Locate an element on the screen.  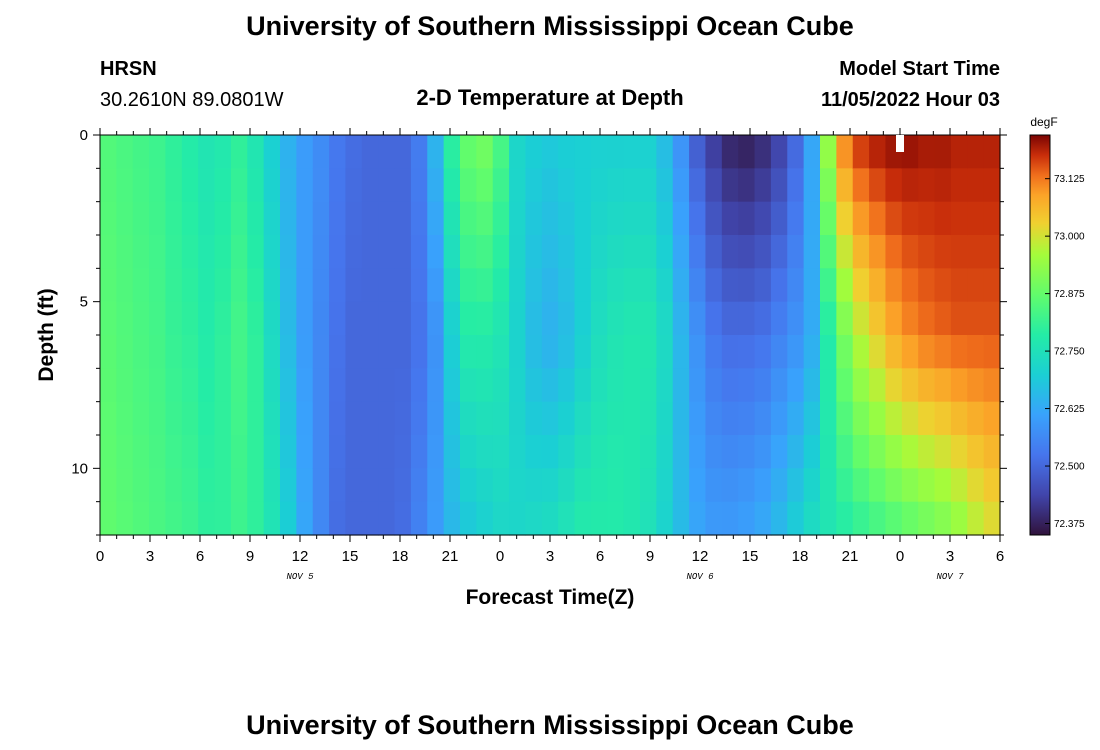
x-tick-label: 0 is located at coordinates (500, 556).